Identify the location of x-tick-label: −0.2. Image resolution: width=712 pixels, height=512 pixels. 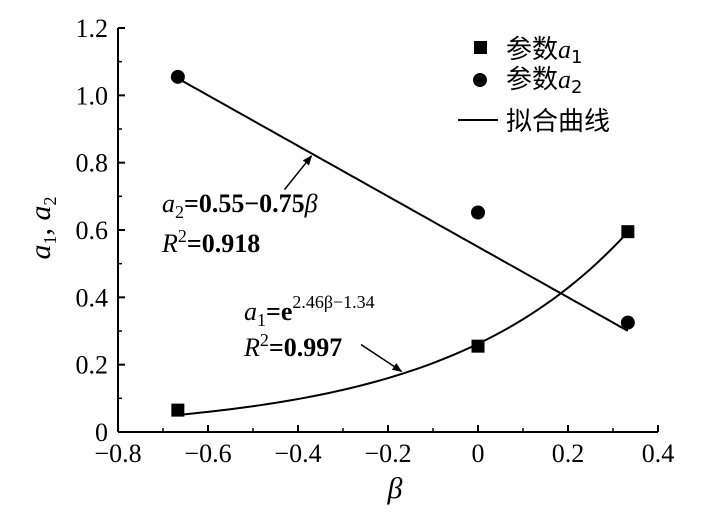
(387, 453).